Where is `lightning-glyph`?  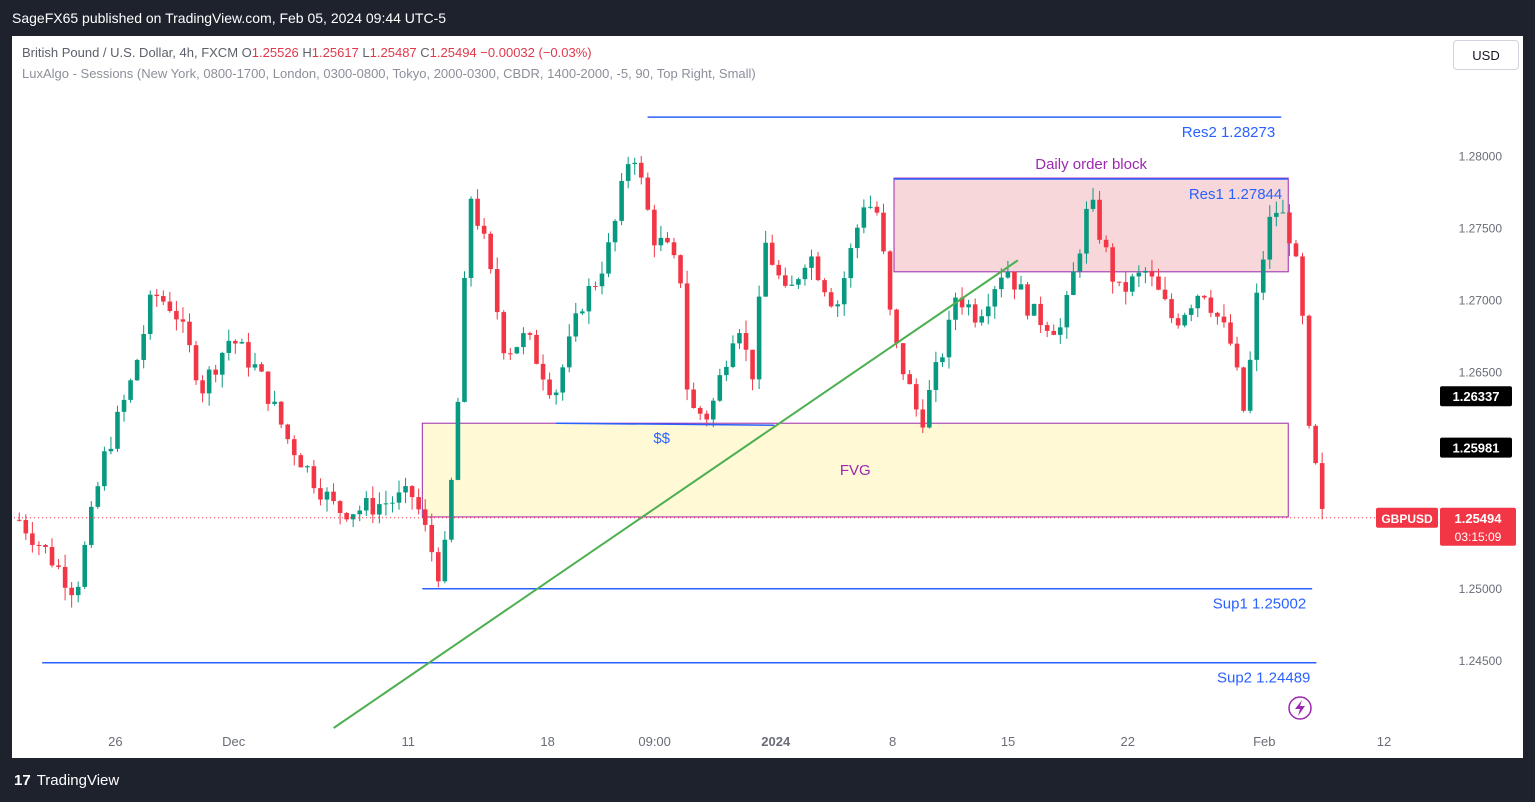
lightning-glyph is located at coordinates (1300, 708).